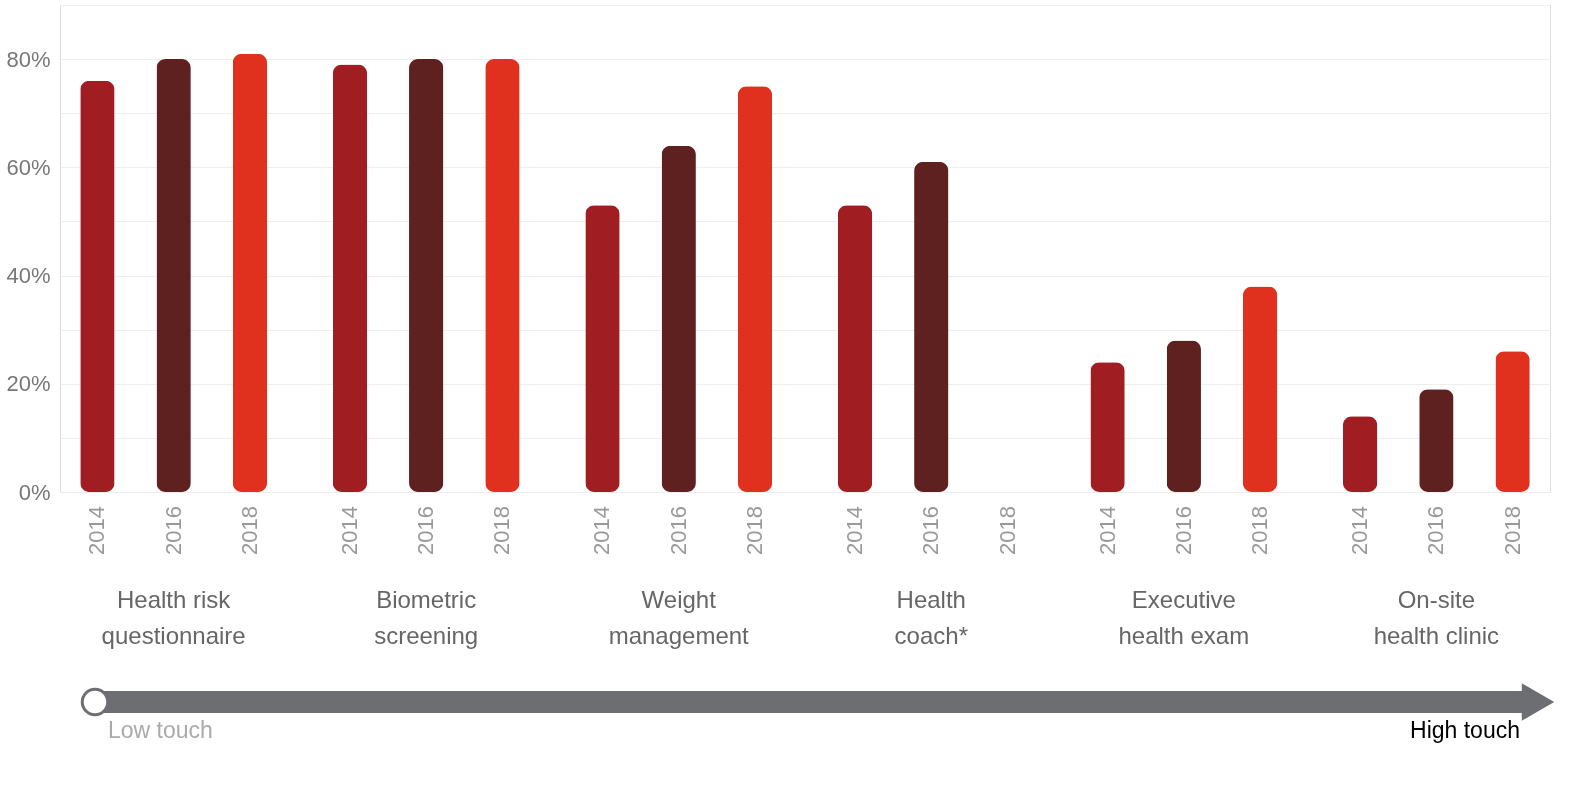 The width and height of the screenshot is (1578, 785). Describe the element at coordinates (679, 617) in the screenshot. I see `x-tick-label: Weight management` at that location.